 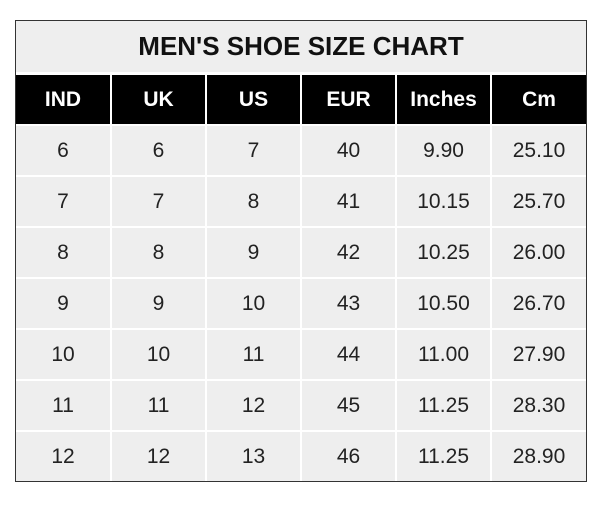 What do you see at coordinates (538, 354) in the screenshot?
I see `table-cell: 27.90` at bounding box center [538, 354].